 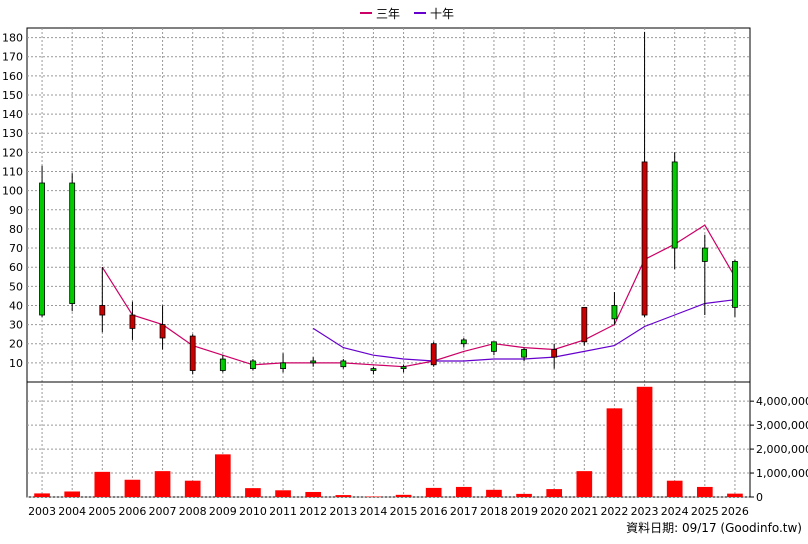 What do you see at coordinates (16, 229) in the screenshot?
I see `price-tick-label: 80` at bounding box center [16, 229].